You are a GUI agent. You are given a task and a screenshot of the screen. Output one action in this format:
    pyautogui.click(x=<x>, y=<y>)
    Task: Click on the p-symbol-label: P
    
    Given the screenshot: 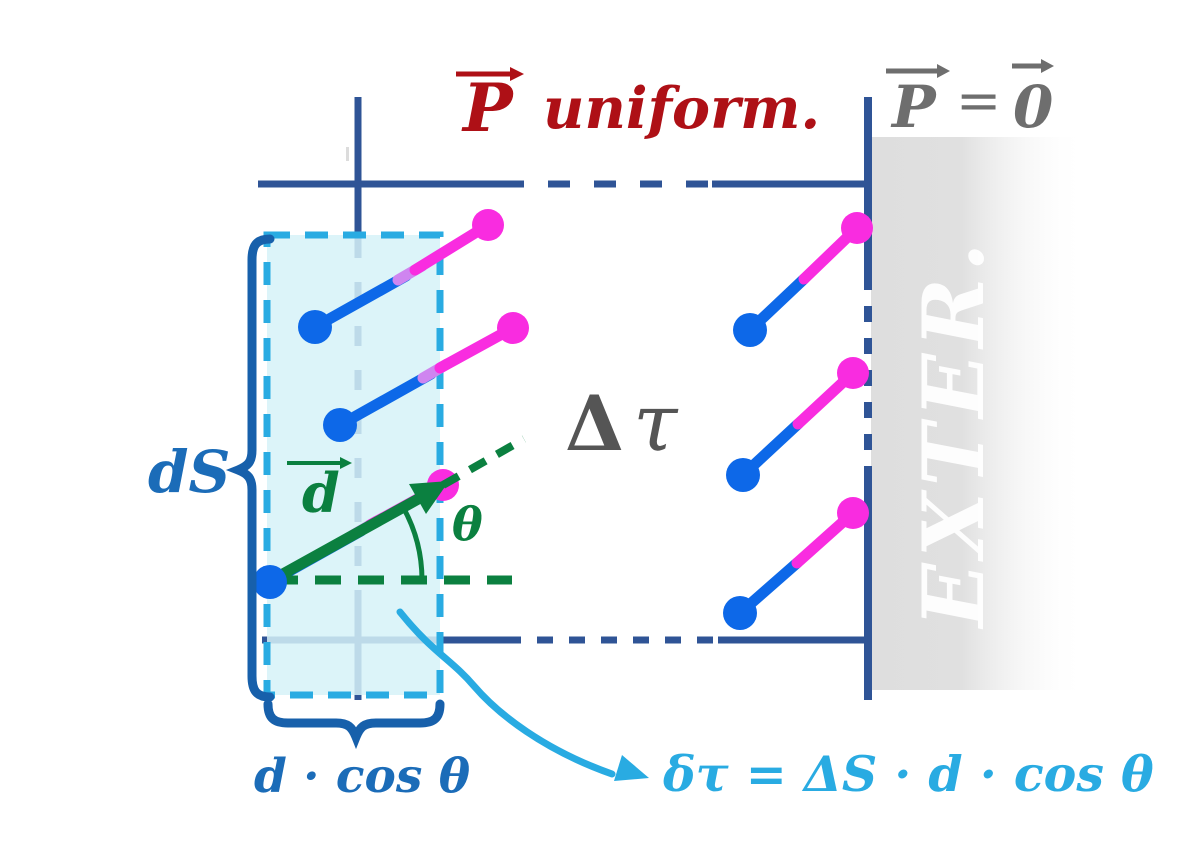 What is the action you would take?
    pyautogui.click(x=488, y=108)
    